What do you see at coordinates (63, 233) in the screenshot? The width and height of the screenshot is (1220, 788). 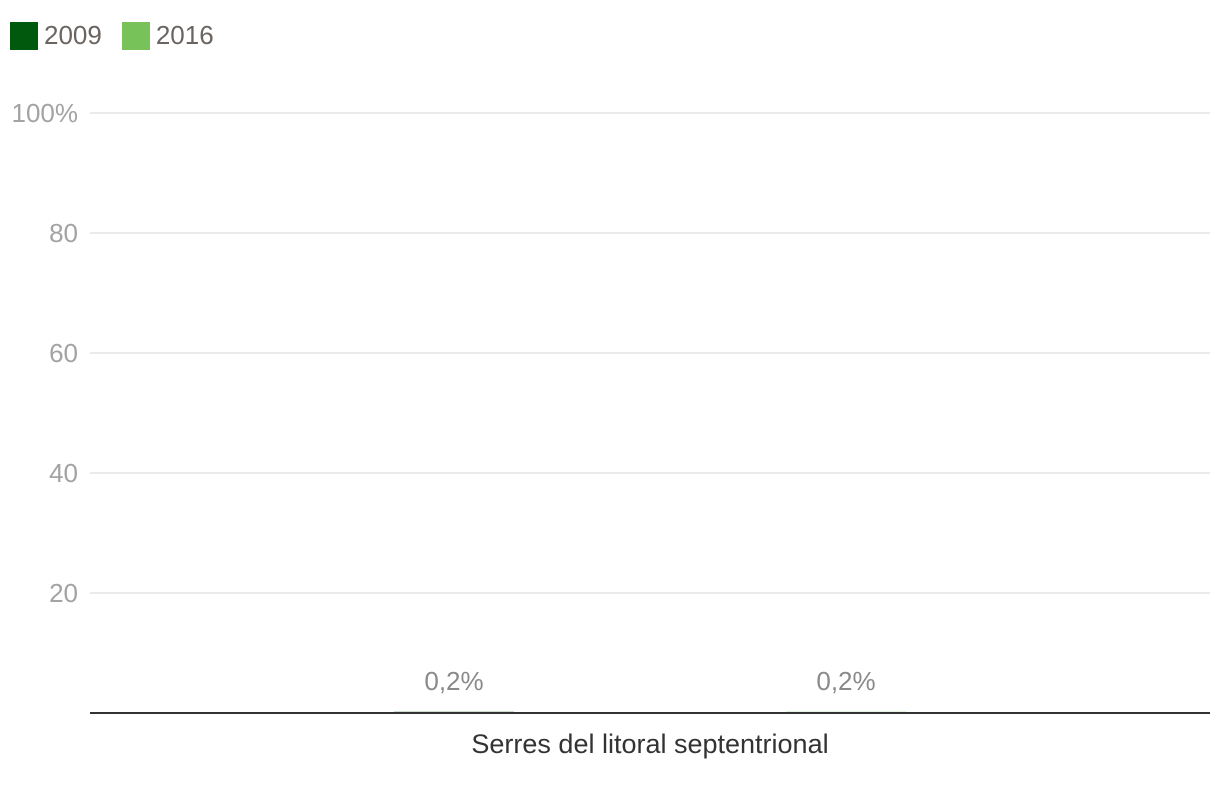 I see `y-tick-label-80: 80` at bounding box center [63, 233].